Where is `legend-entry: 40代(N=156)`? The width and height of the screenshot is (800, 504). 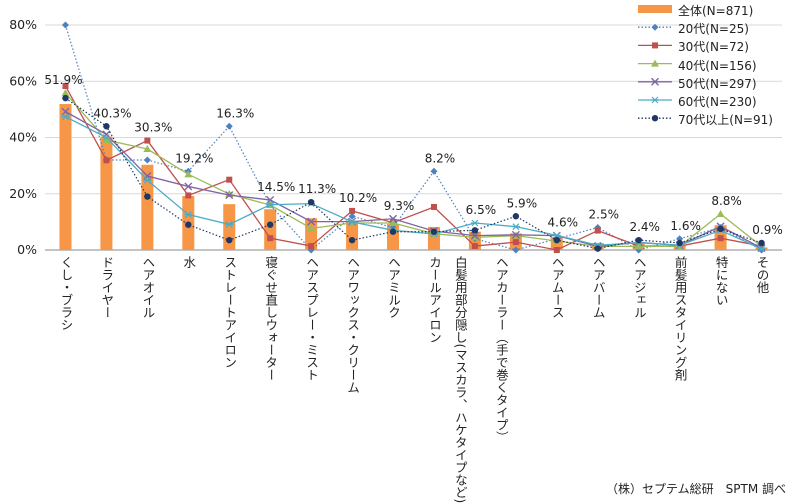
legend-entry: 40代(N=156) is located at coordinates (717, 65).